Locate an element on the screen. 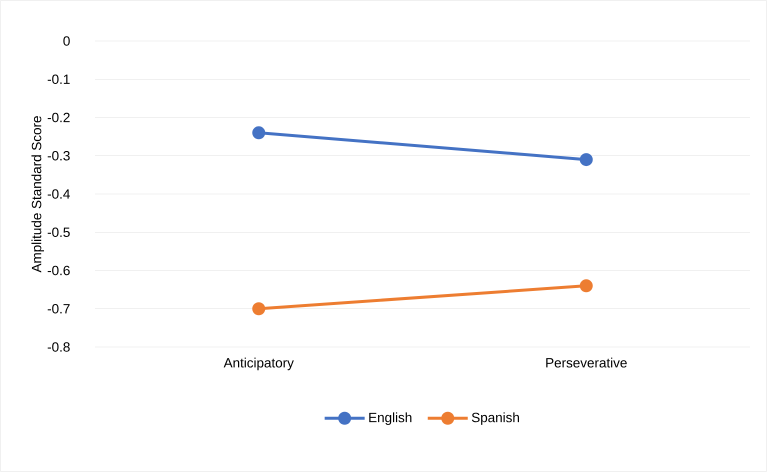 This screenshot has width=767, height=472. y-tick-label: -0.5 is located at coordinates (59, 232).